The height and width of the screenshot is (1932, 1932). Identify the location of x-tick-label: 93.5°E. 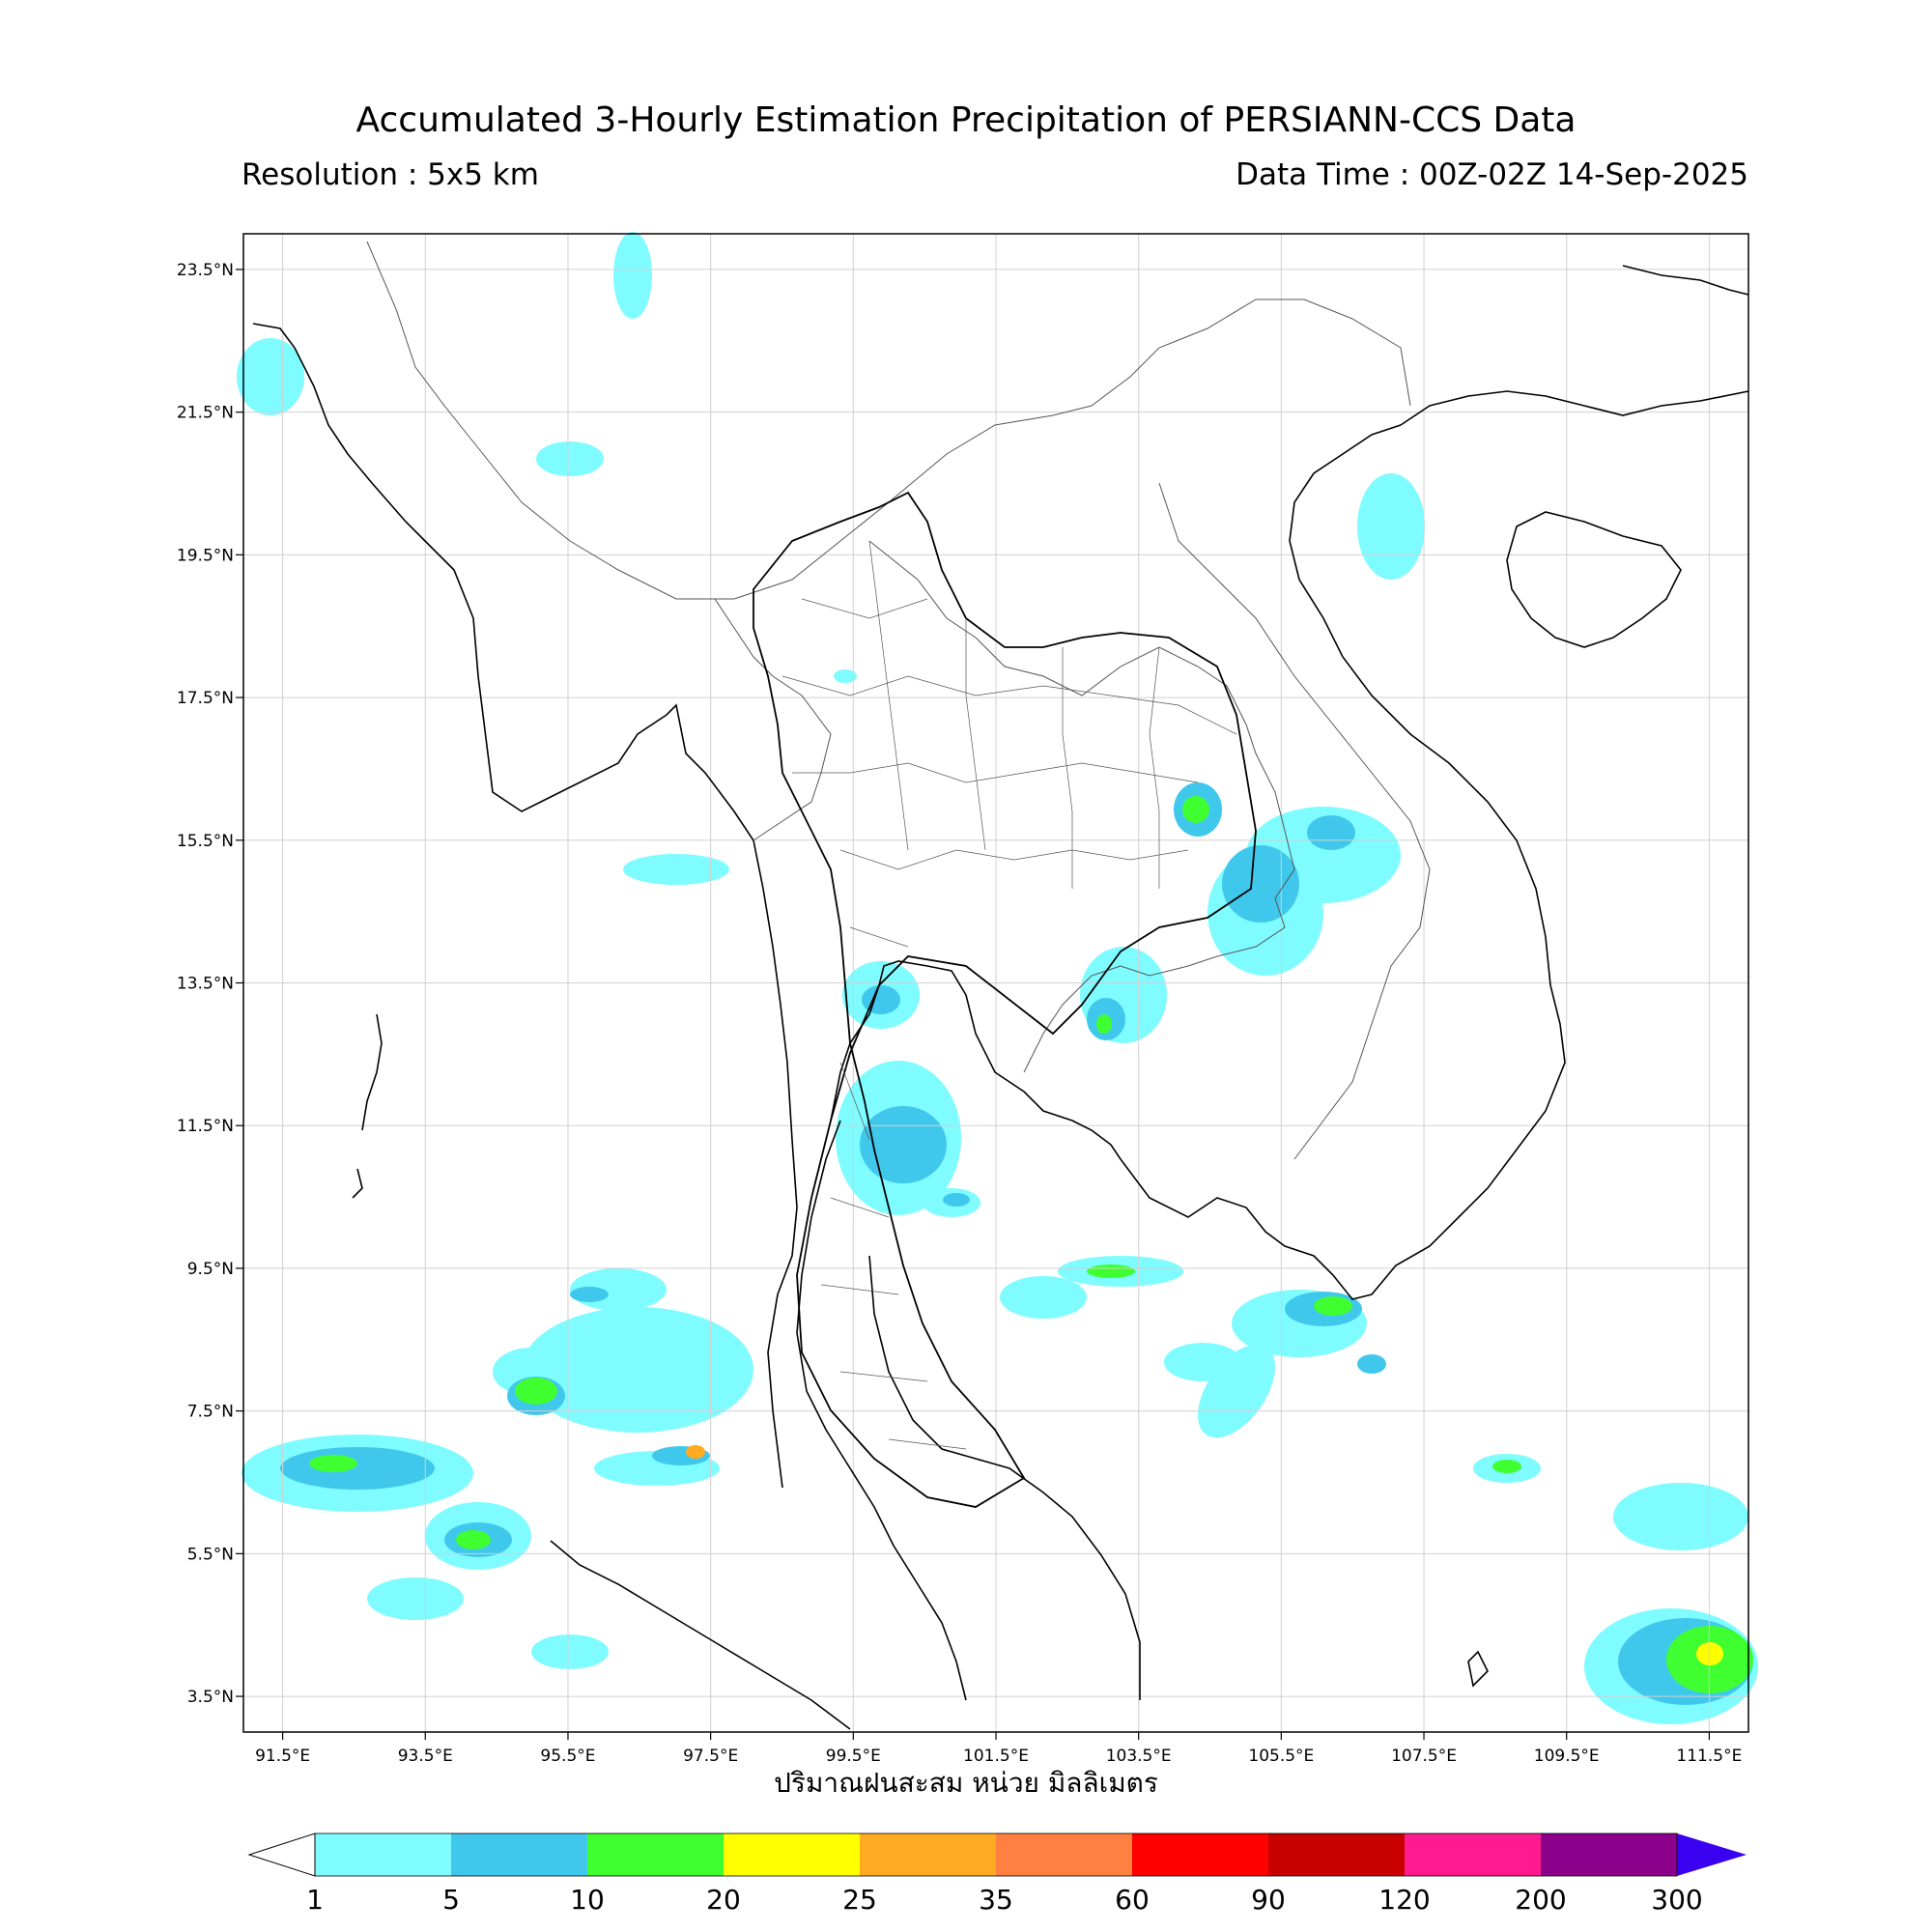
(425, 1756).